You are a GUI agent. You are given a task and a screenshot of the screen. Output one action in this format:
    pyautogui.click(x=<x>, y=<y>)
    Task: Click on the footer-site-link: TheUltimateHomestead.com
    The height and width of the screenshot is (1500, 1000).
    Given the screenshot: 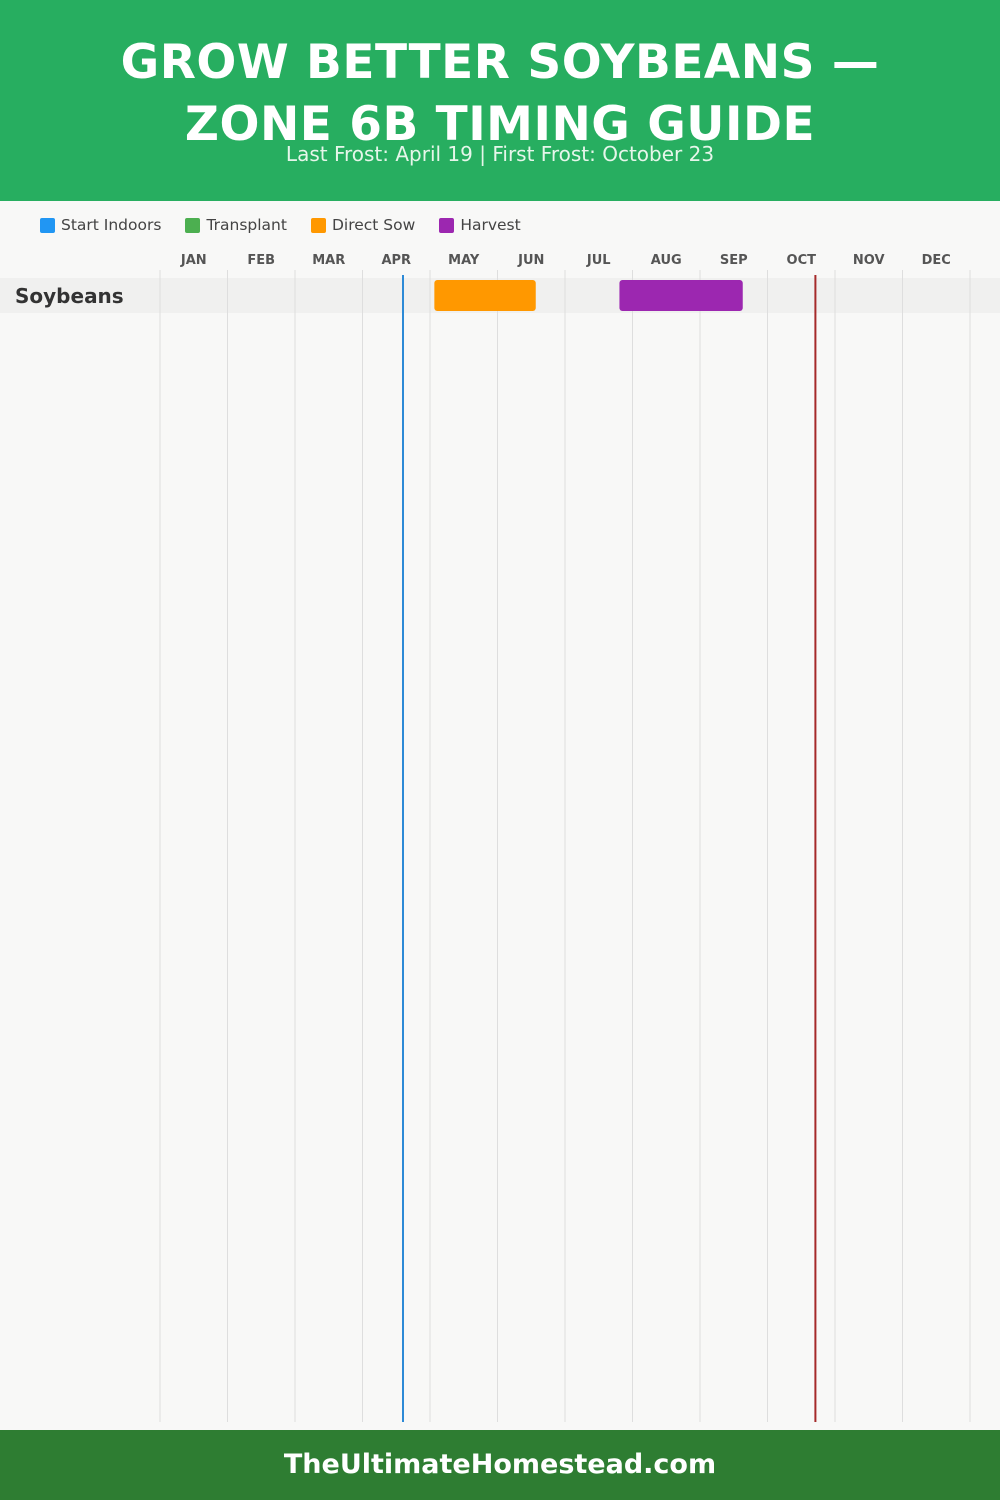 What is the action you would take?
    pyautogui.click(x=500, y=1464)
    